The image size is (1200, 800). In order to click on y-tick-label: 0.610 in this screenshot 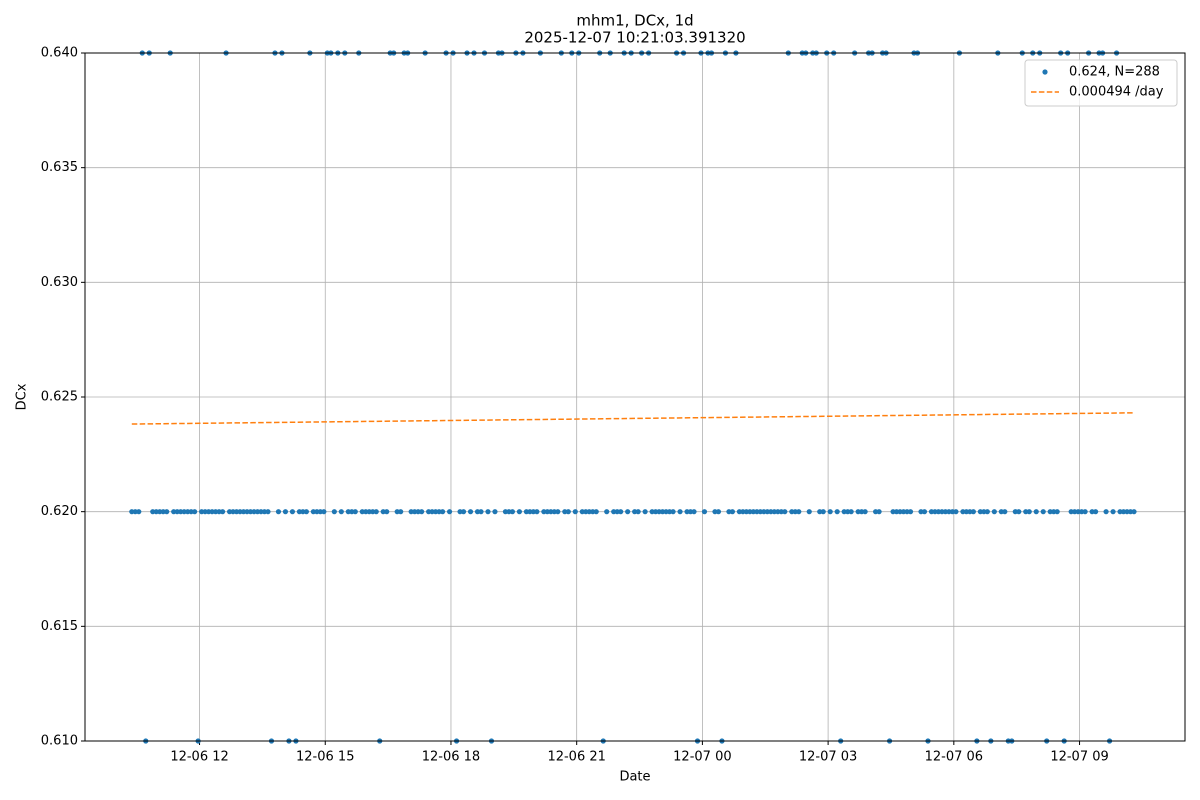, I will do `click(59, 741)`.